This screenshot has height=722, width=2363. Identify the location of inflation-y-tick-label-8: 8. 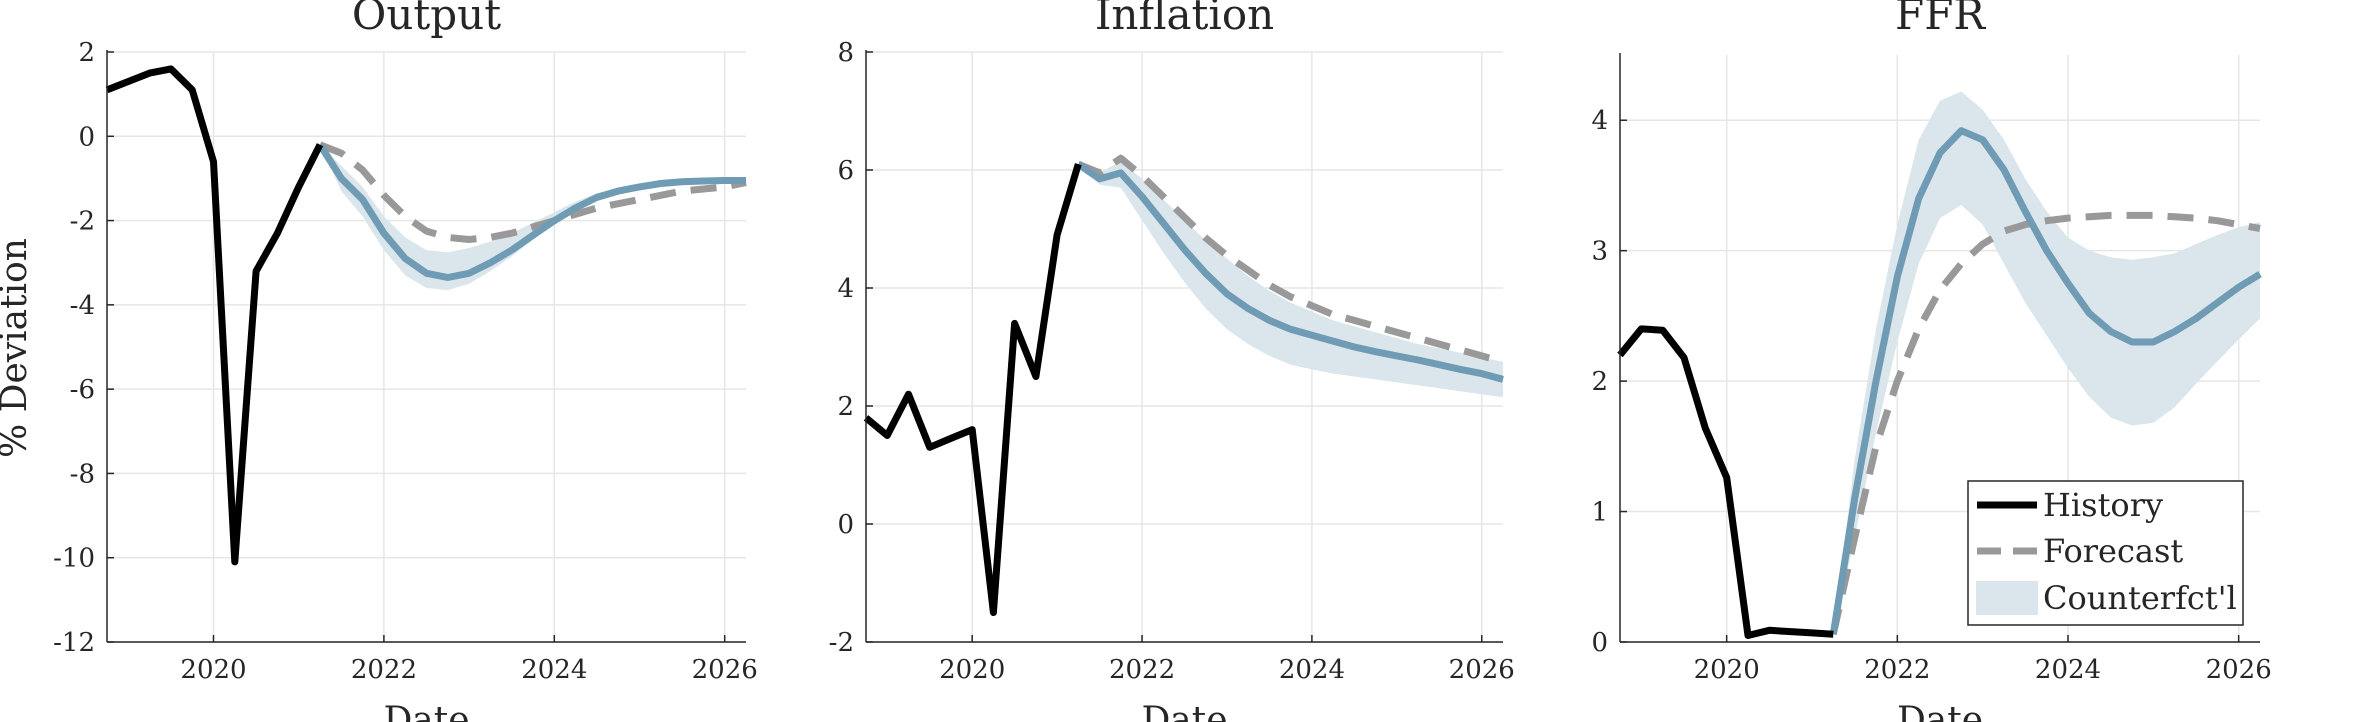
(845, 53).